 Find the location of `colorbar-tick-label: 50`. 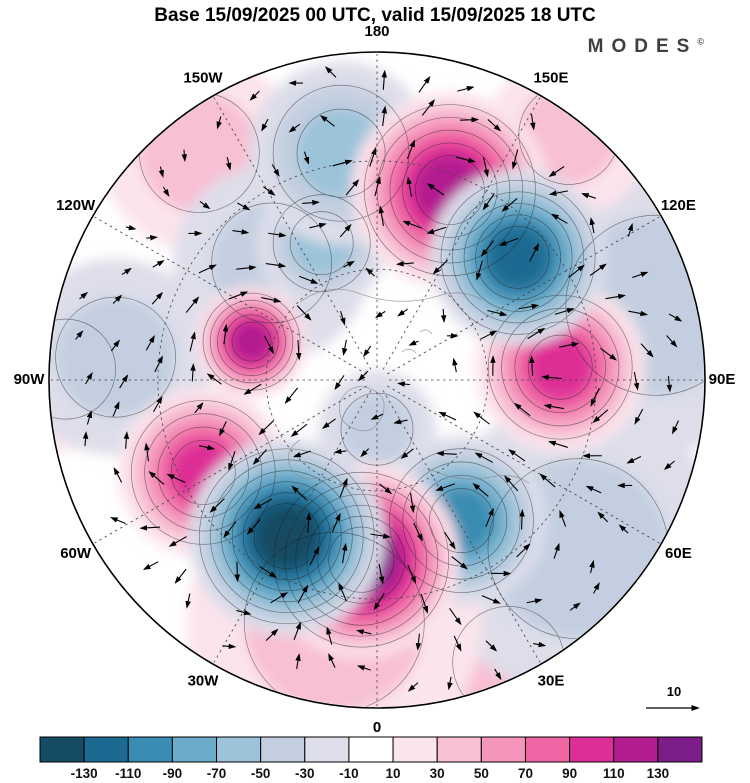

colorbar-tick-label: 50 is located at coordinates (481, 773).